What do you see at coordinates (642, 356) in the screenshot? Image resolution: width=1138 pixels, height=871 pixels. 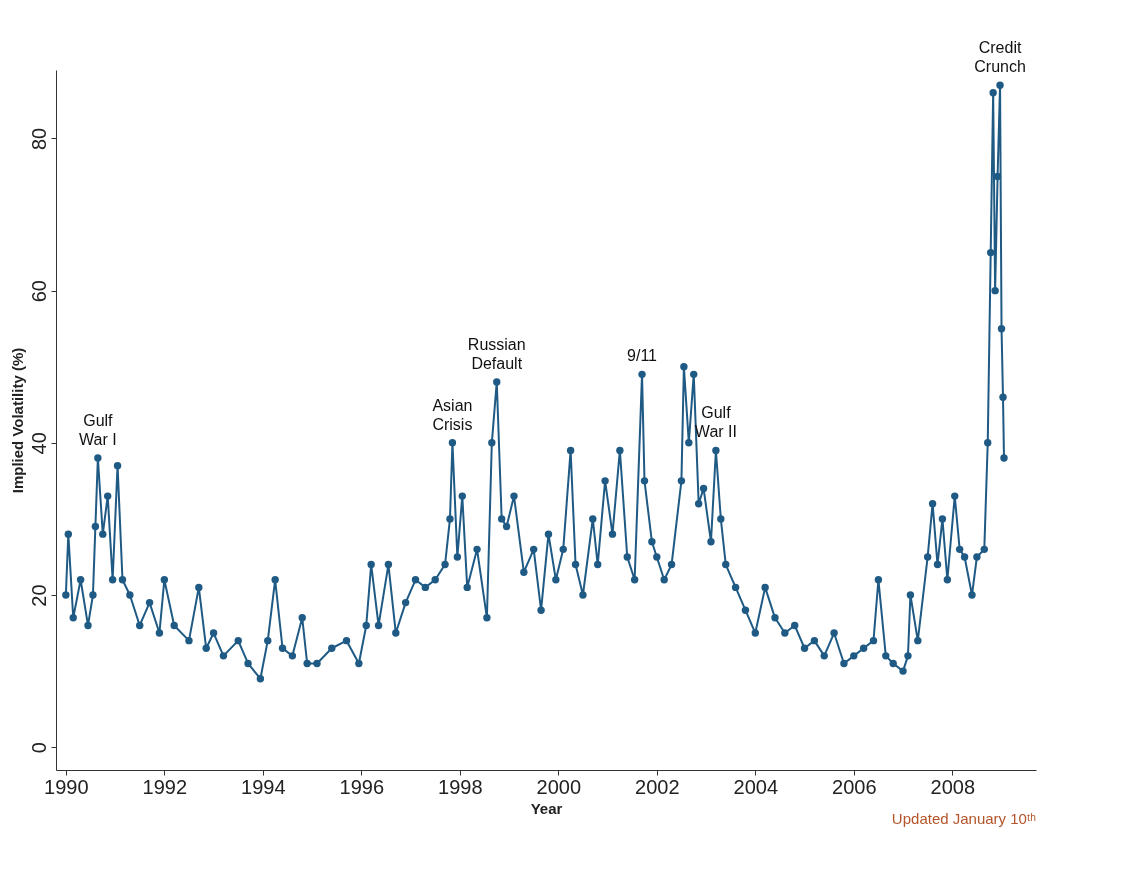 I see `annotation: 9/11` at bounding box center [642, 356].